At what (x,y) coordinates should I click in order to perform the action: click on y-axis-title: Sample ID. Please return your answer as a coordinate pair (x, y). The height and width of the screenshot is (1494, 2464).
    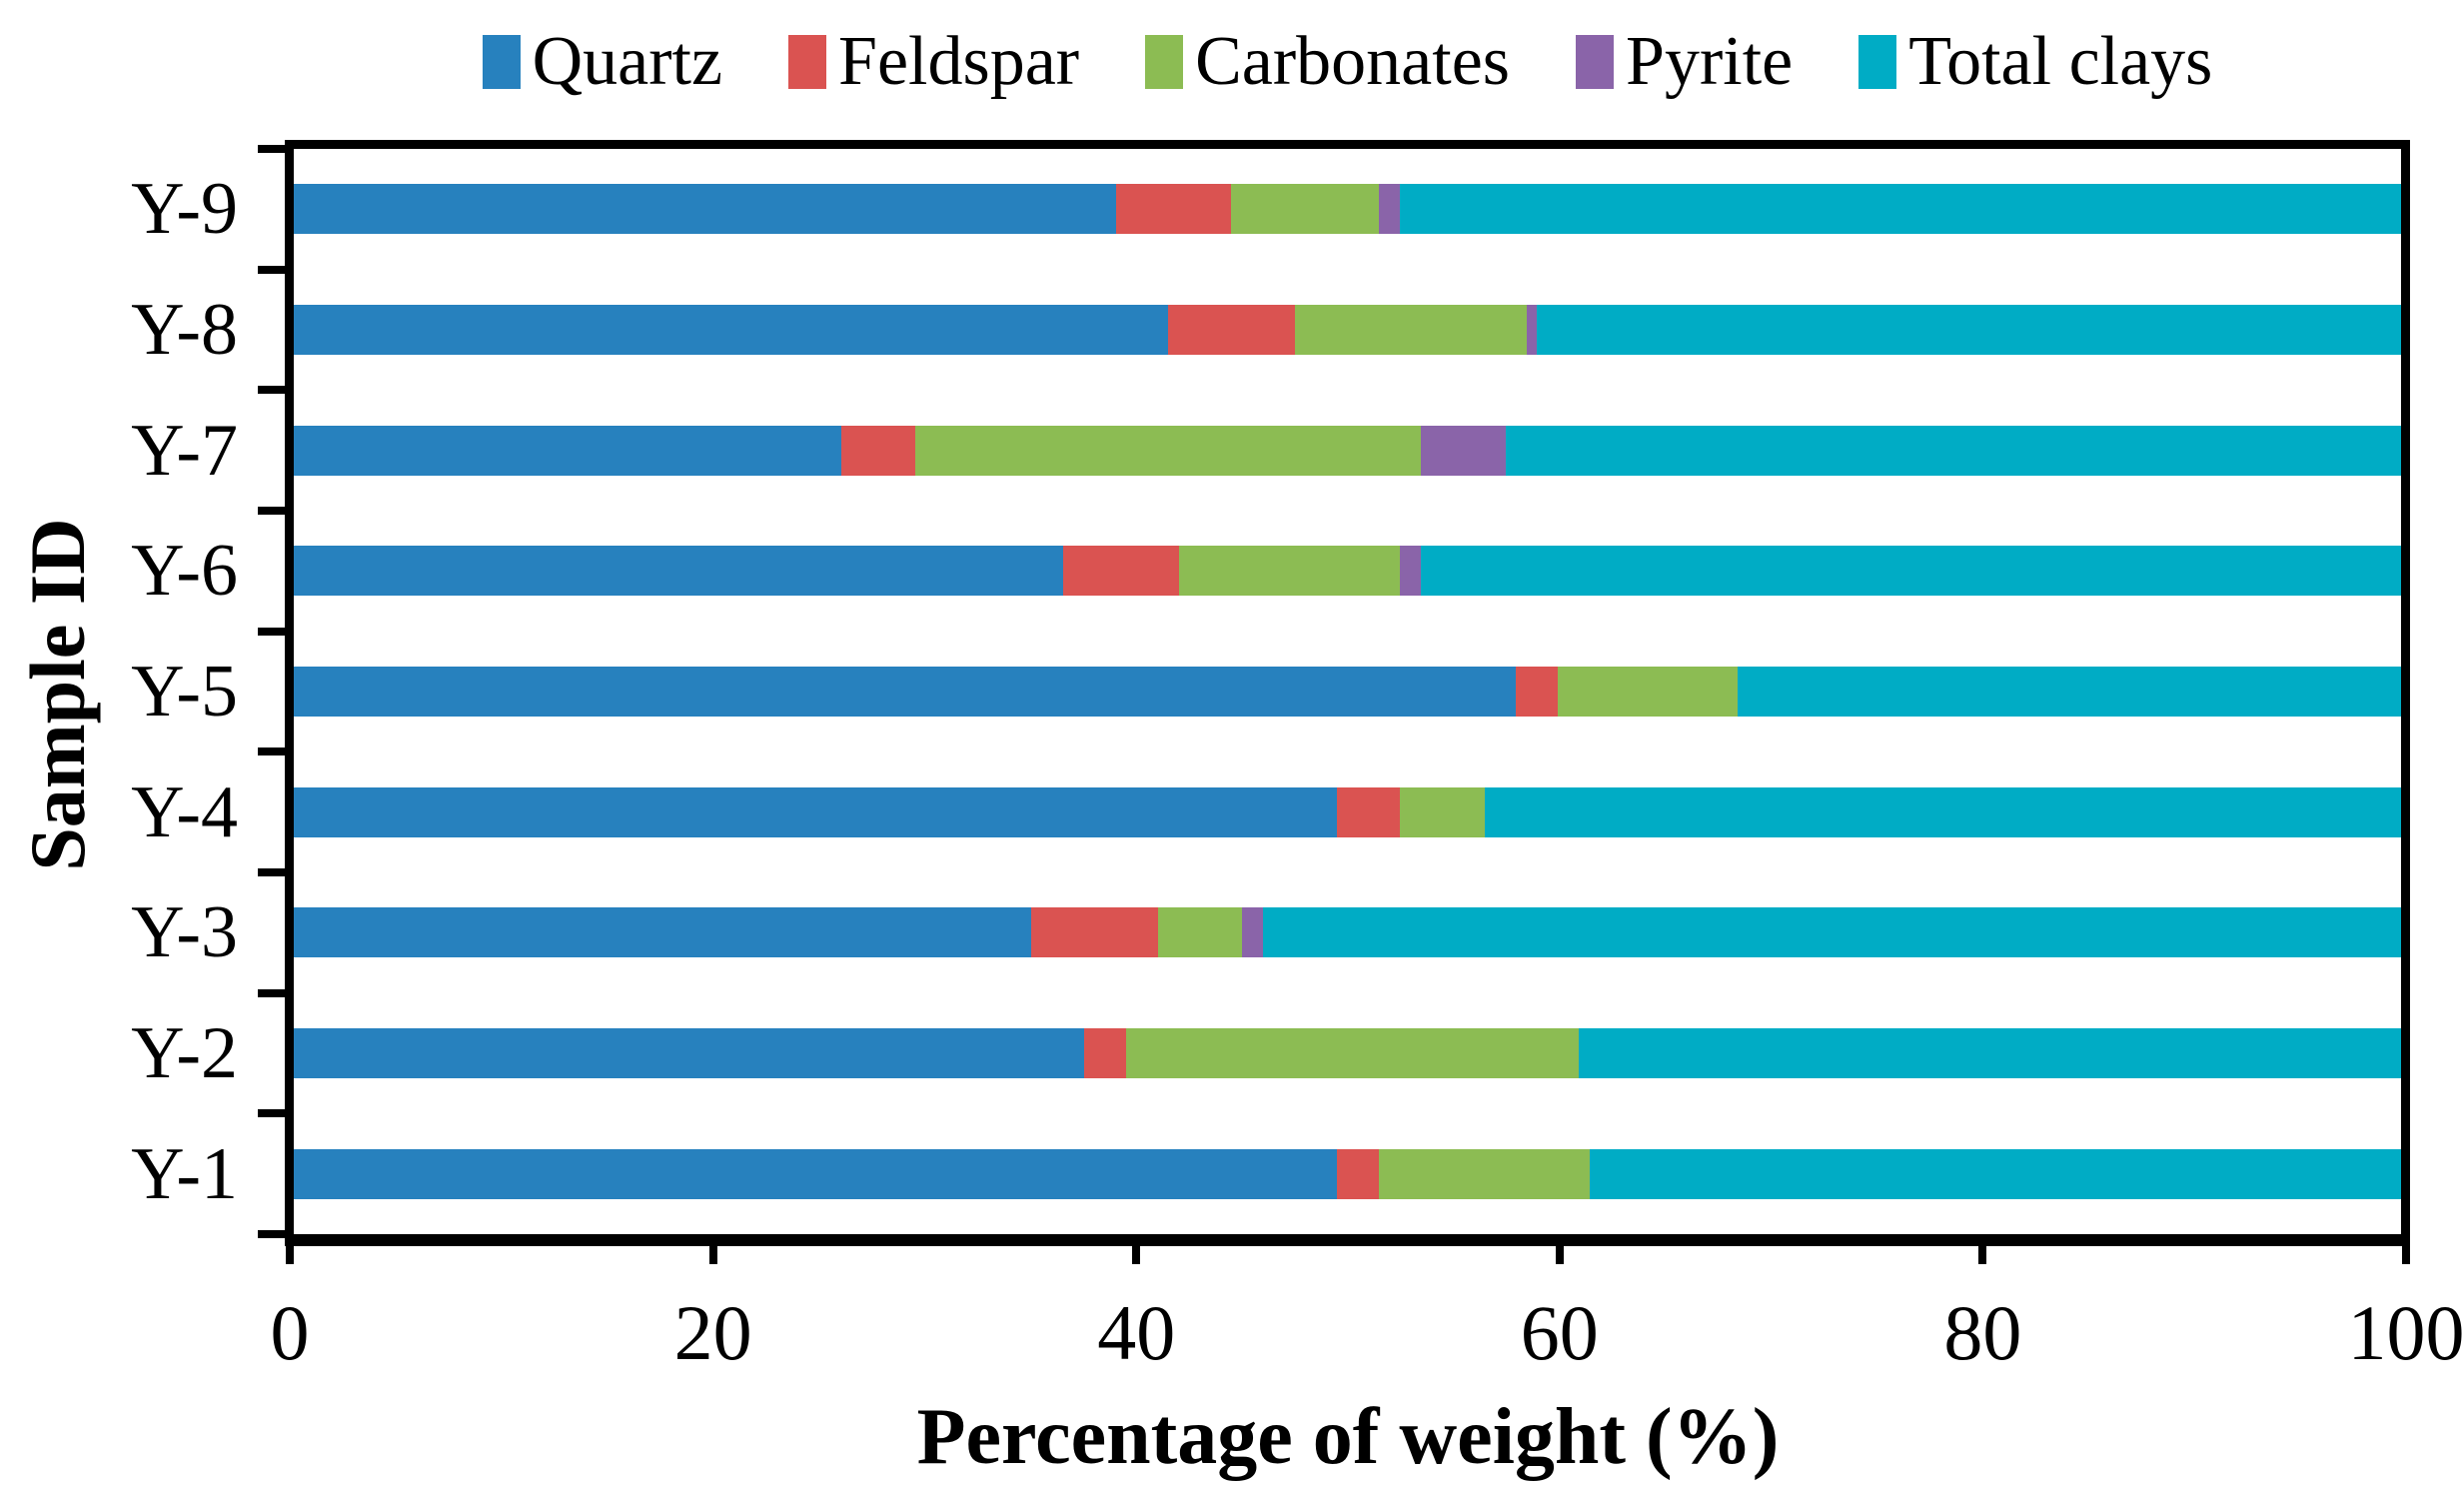
    Looking at the image, I should click on (57, 694).